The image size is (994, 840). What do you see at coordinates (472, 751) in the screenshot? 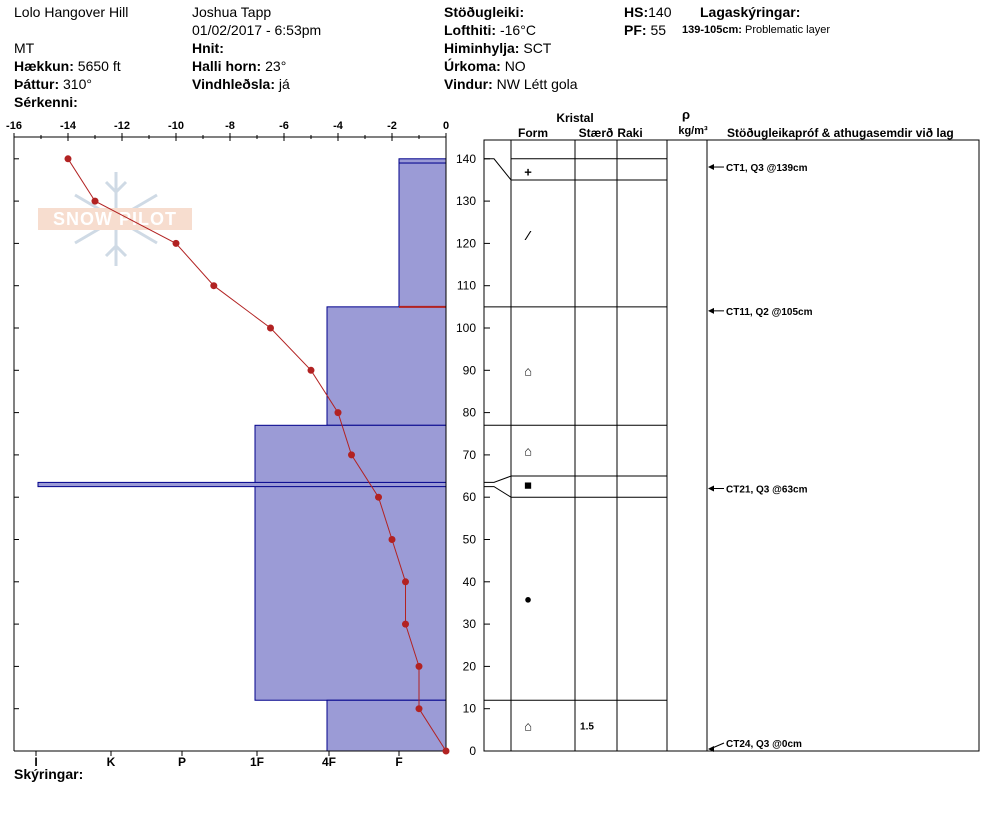
I see `height-tick-label: 0` at bounding box center [472, 751].